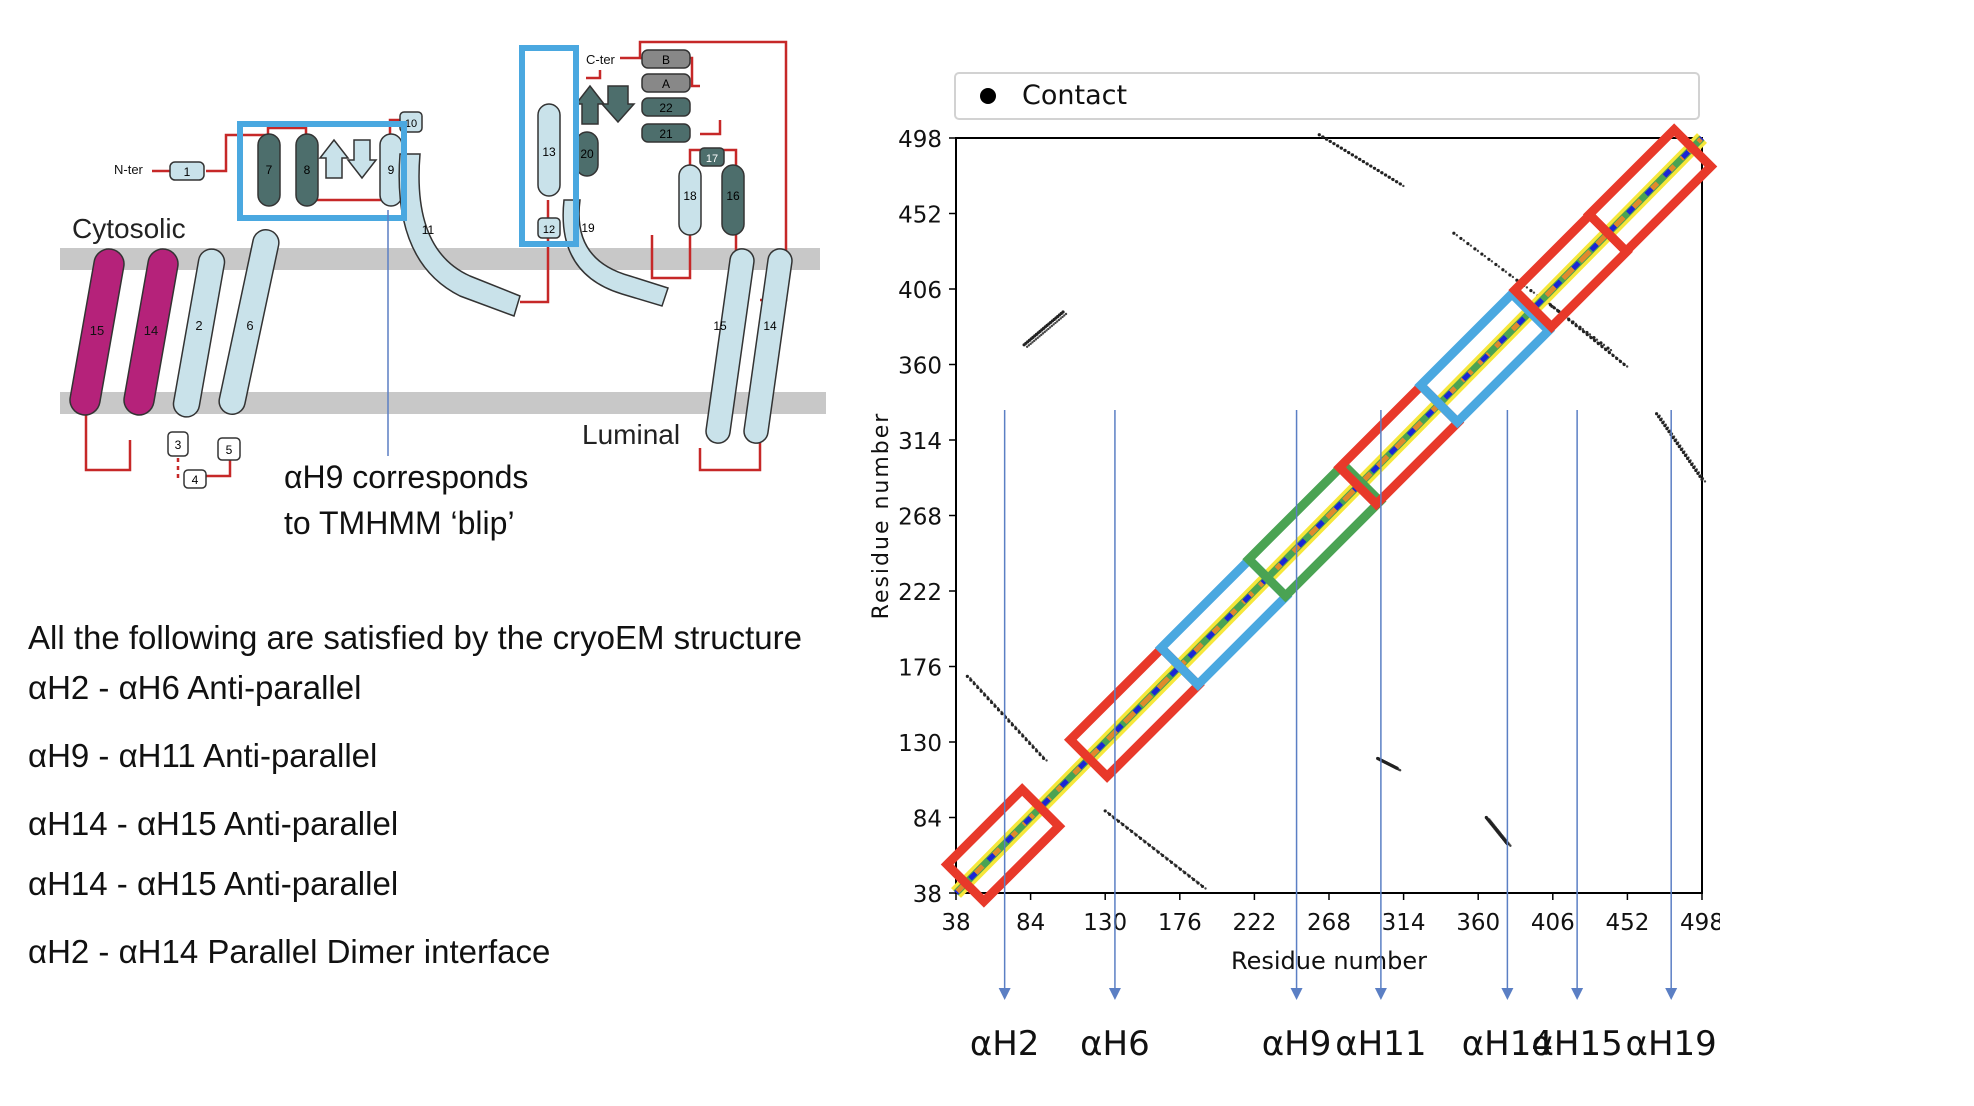 This screenshot has width=1974, height=1106. What do you see at coordinates (1030, 923) in the screenshot?
I see `x-tick-label: 84` at bounding box center [1030, 923].